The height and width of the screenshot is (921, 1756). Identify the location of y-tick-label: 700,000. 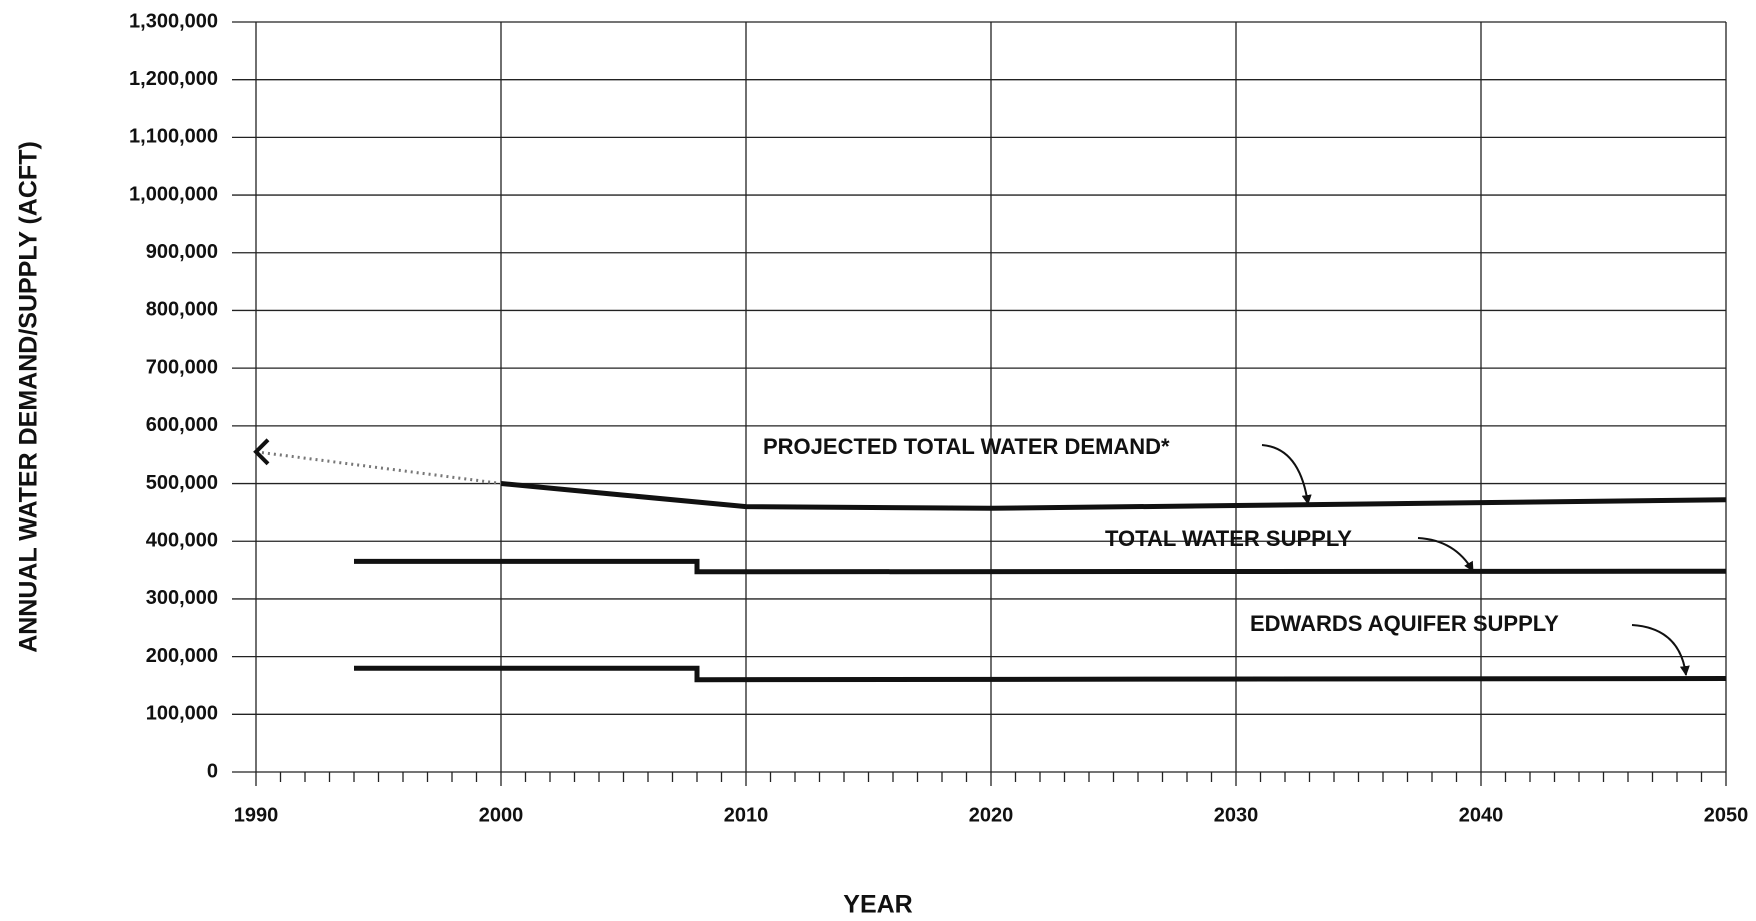
(182, 367).